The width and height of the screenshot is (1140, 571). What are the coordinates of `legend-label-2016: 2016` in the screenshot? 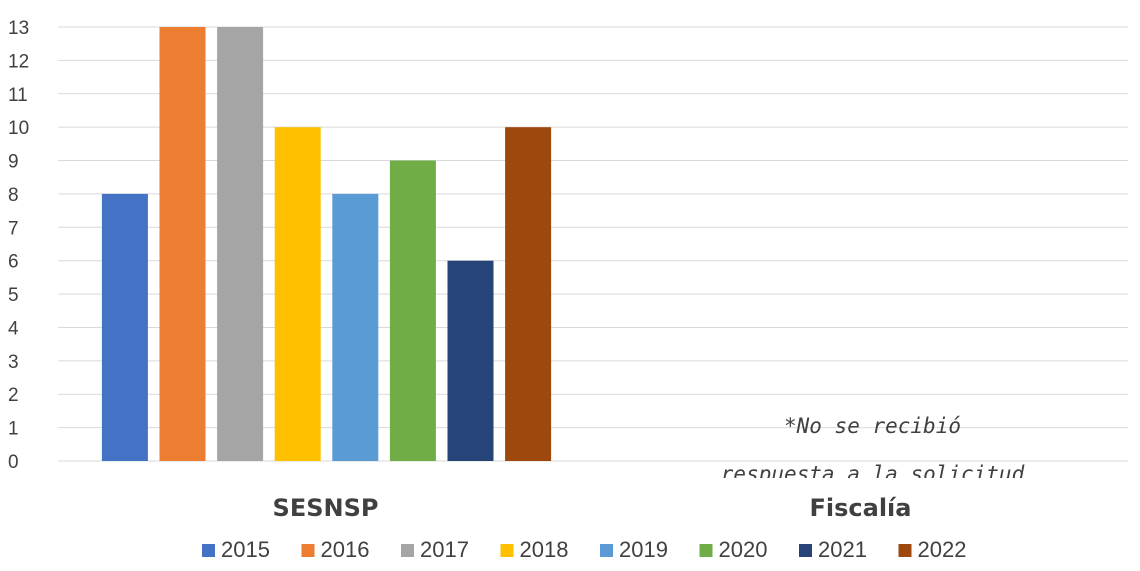 It's located at (345, 549).